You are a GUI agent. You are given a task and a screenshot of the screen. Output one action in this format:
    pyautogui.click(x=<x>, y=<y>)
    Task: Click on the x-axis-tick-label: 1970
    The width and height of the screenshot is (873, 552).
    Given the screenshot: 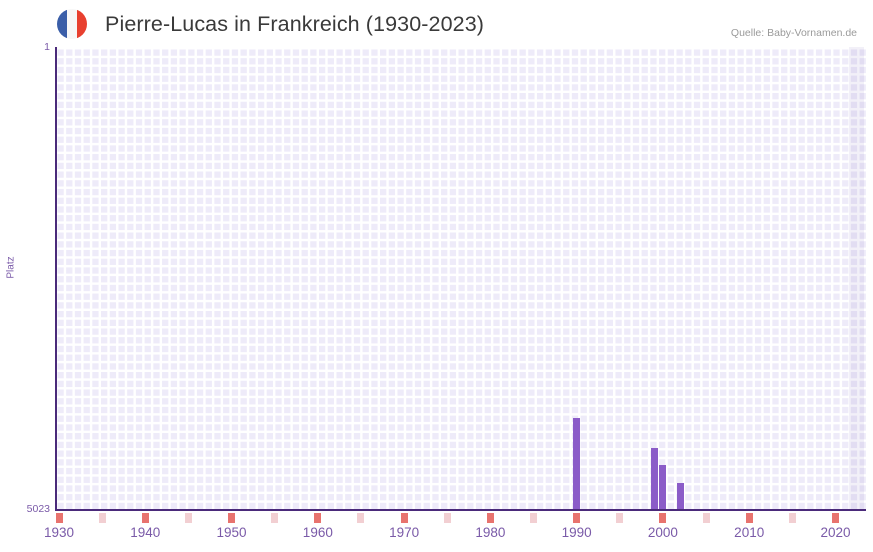 What is the action you would take?
    pyautogui.click(x=404, y=532)
    